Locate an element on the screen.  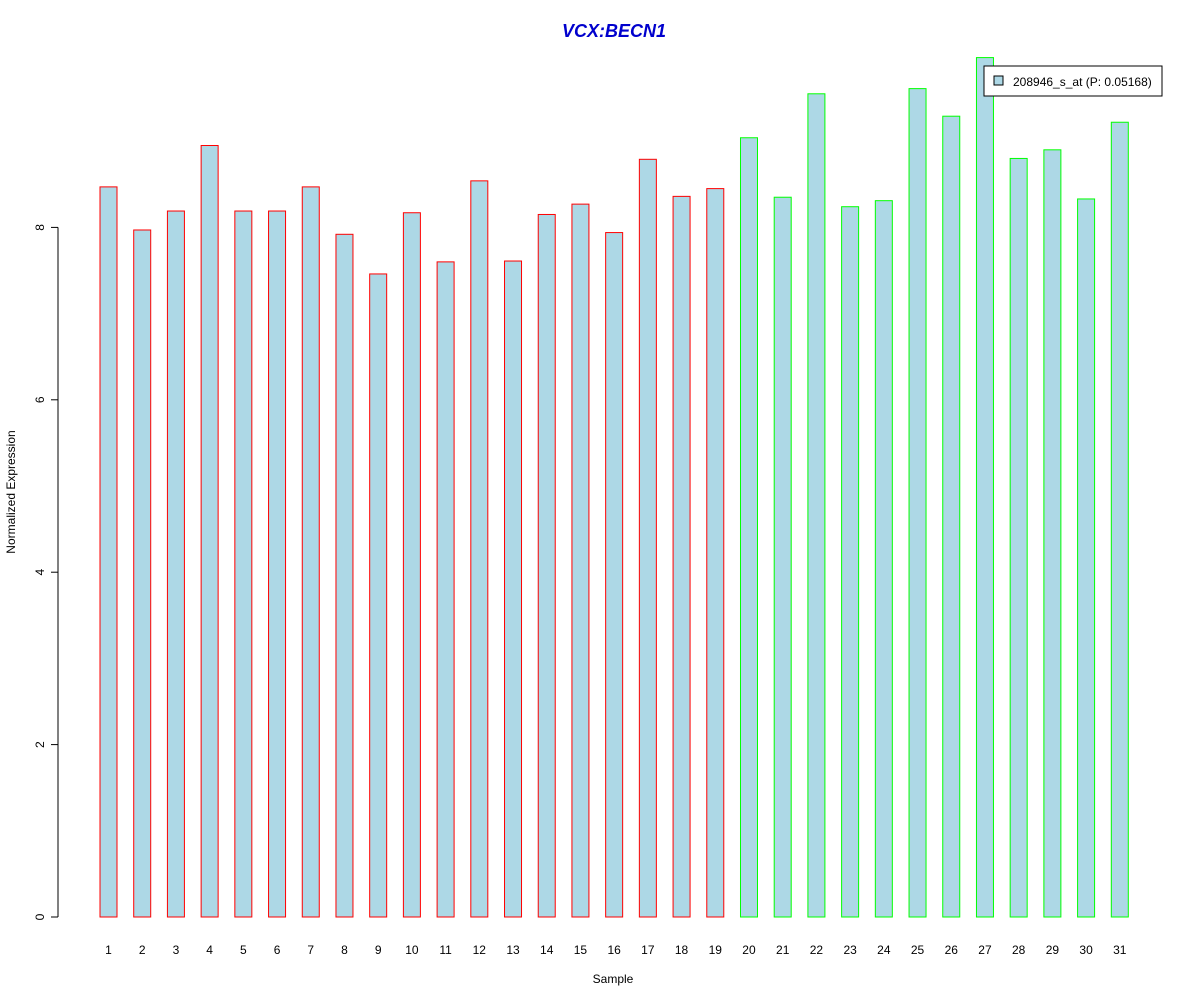
x-tick-label: 10 is located at coordinates (412, 950).